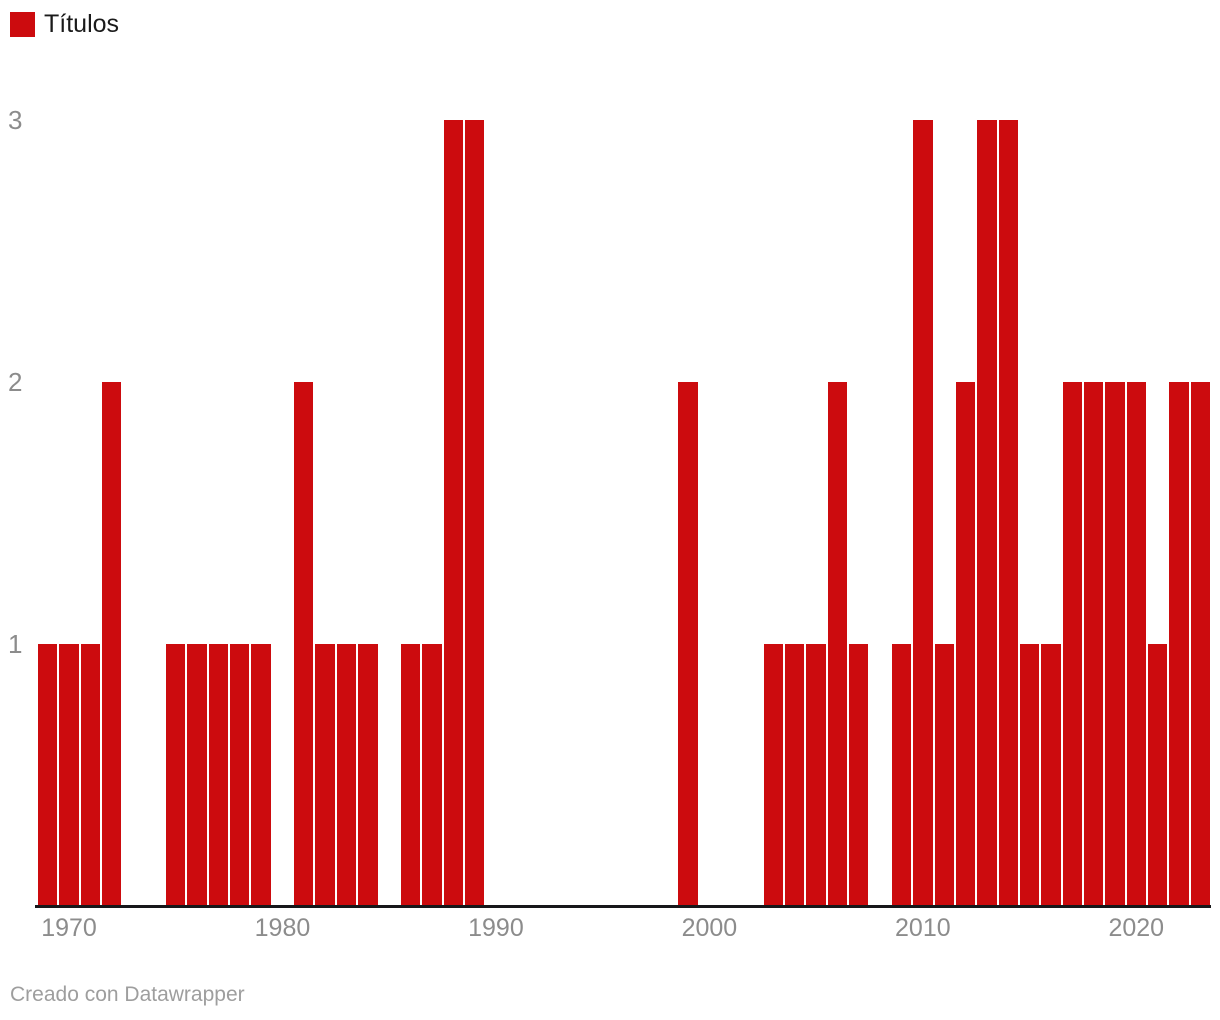 Image resolution: width=1220 pixels, height=1020 pixels. What do you see at coordinates (709, 928) in the screenshot?
I see `x-axis-label-2000: 2000` at bounding box center [709, 928].